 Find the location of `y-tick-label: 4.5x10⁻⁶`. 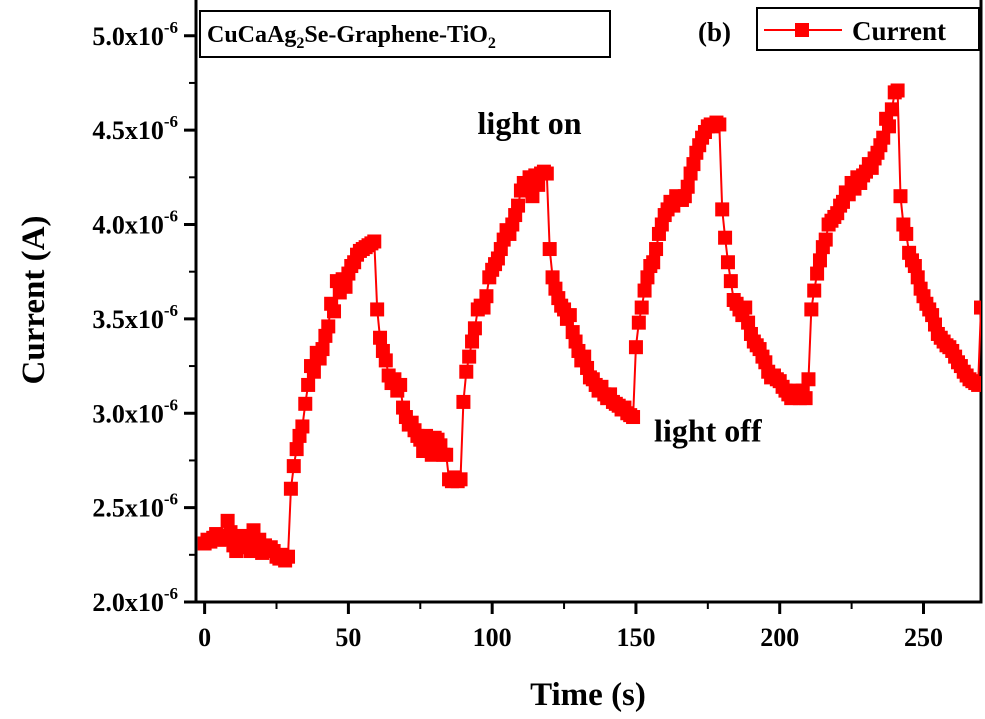

y-tick-label: 4.5x10⁻⁶ is located at coordinates (135, 128).